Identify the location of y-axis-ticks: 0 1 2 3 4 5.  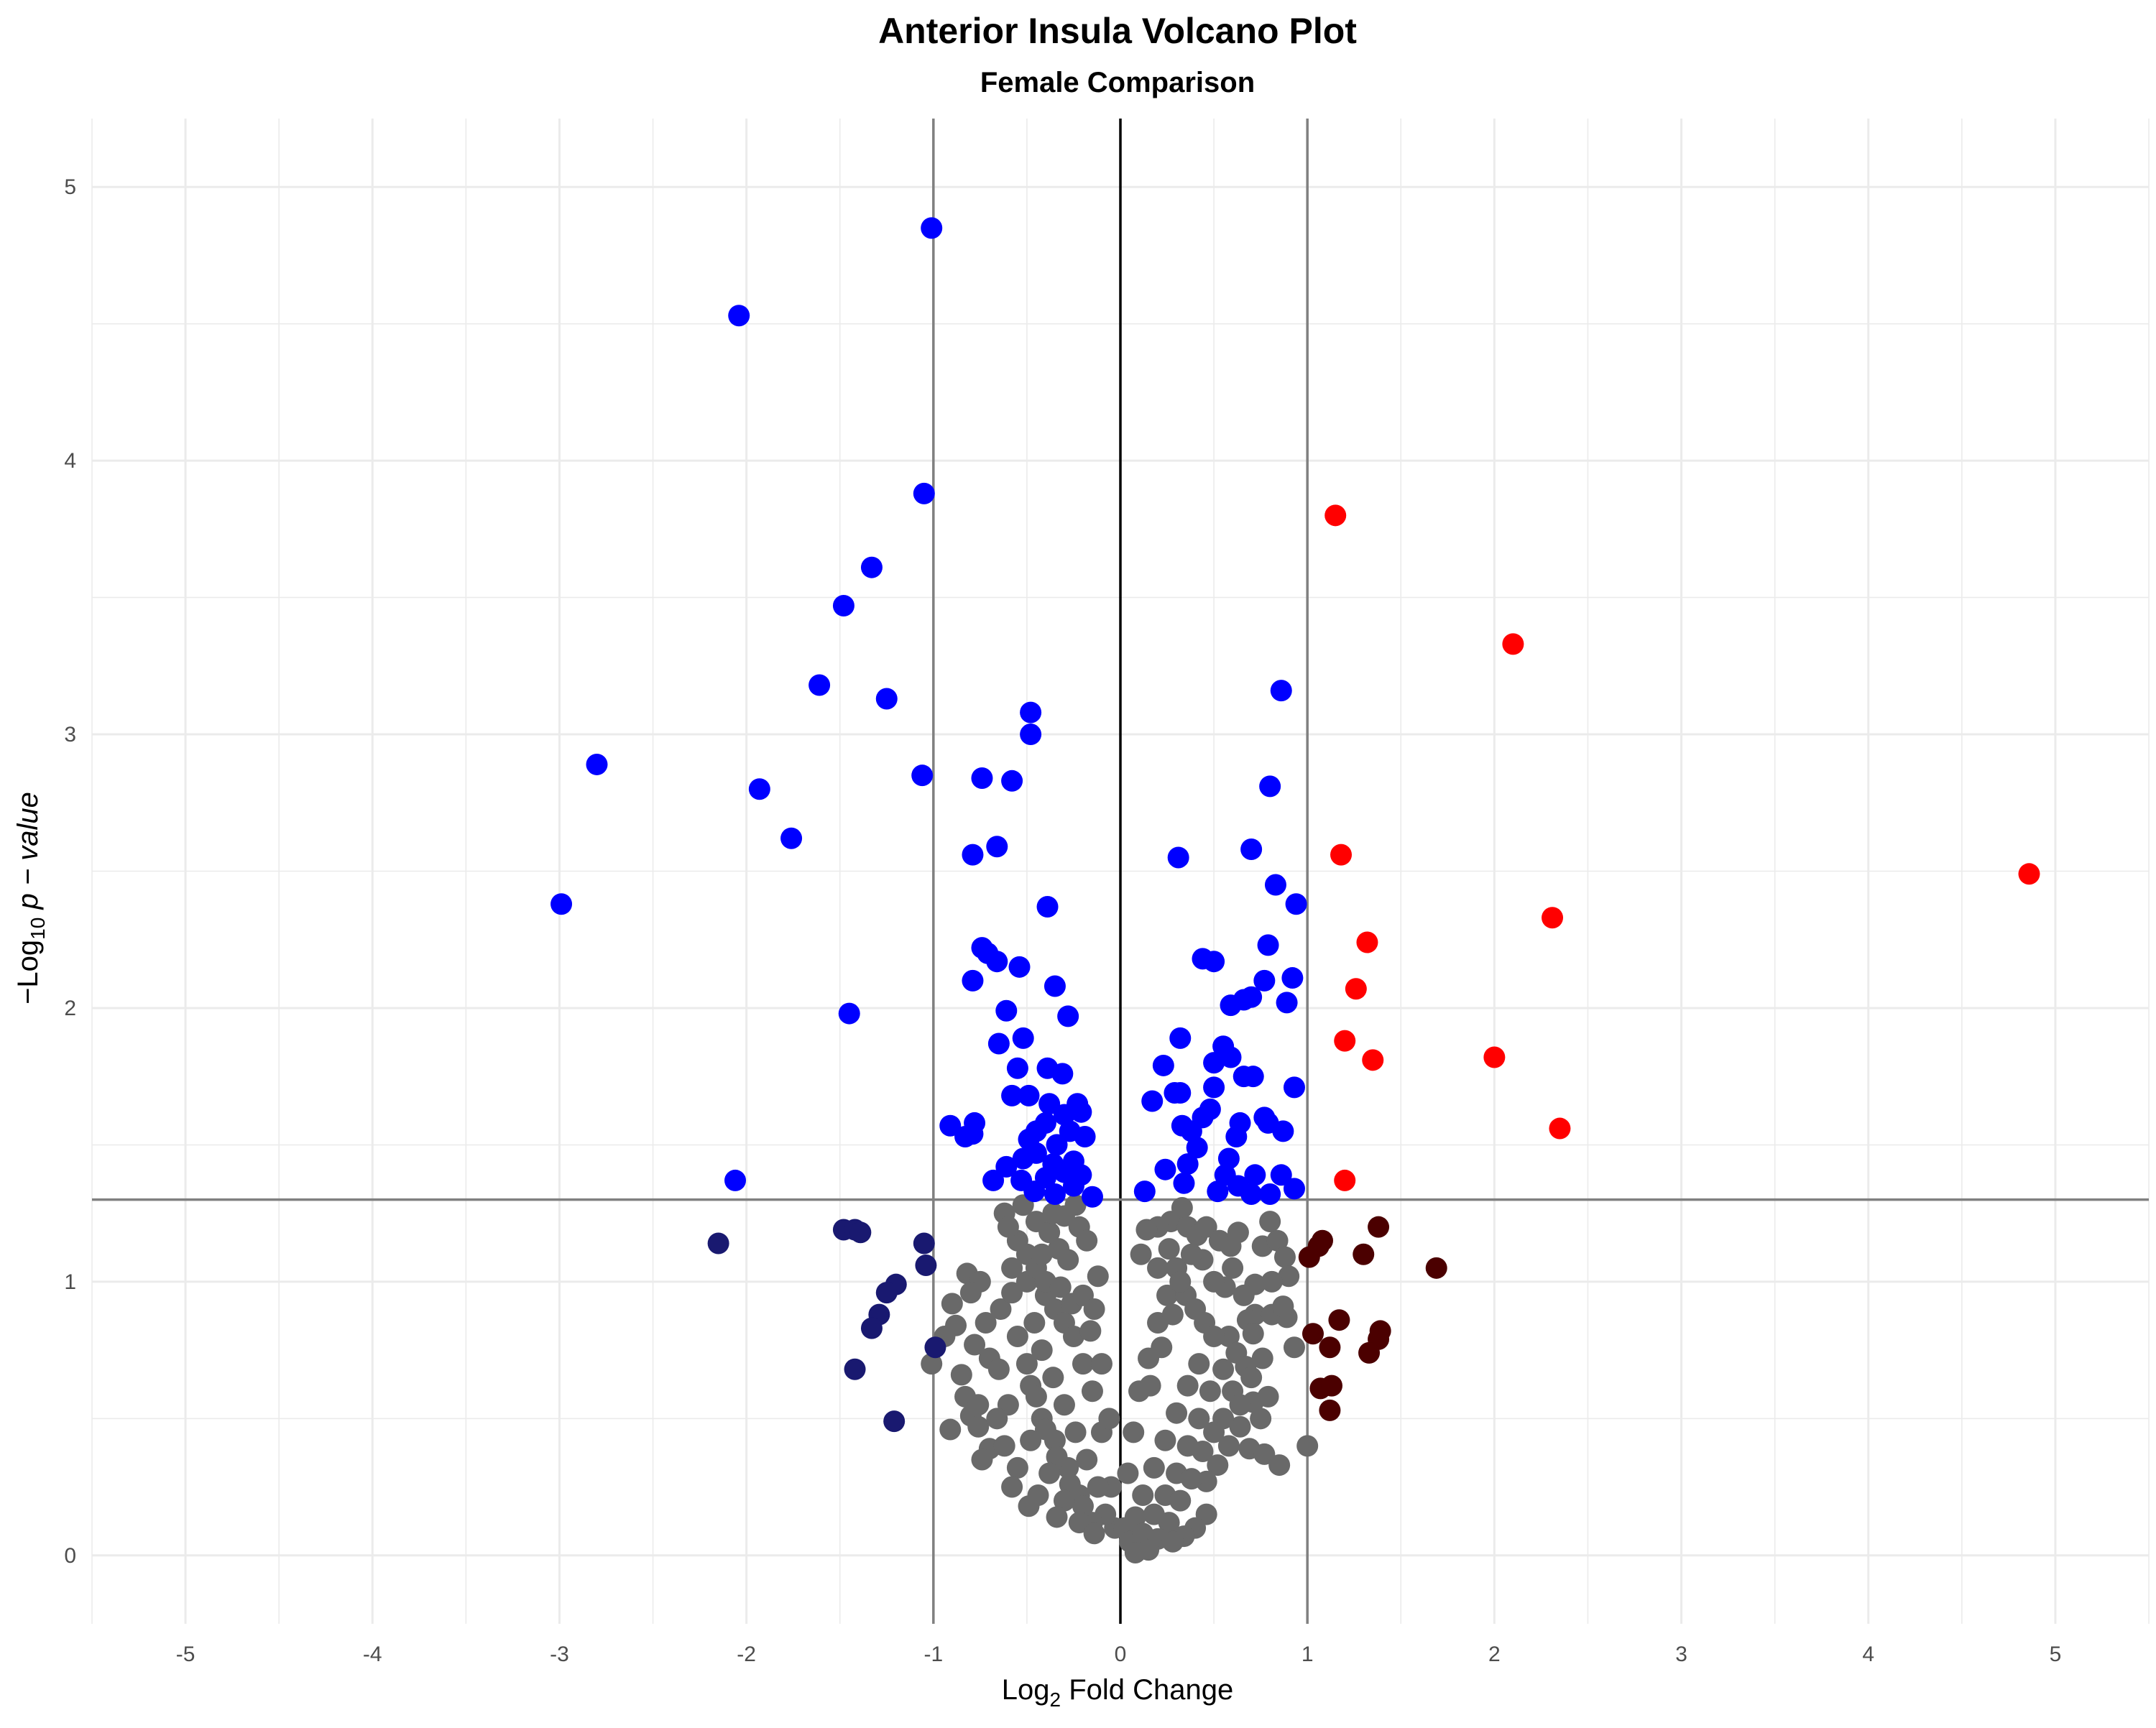
(70, 872).